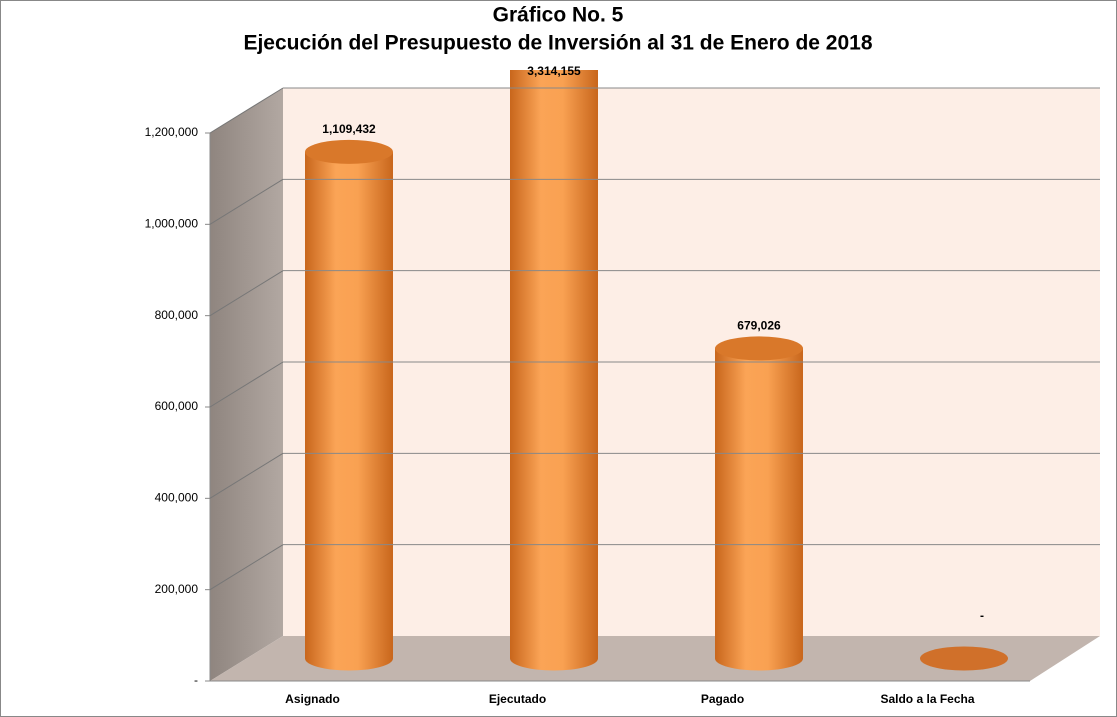  Describe the element at coordinates (172, 224) in the screenshot. I see `y-tick-label: 1,000,000` at that location.